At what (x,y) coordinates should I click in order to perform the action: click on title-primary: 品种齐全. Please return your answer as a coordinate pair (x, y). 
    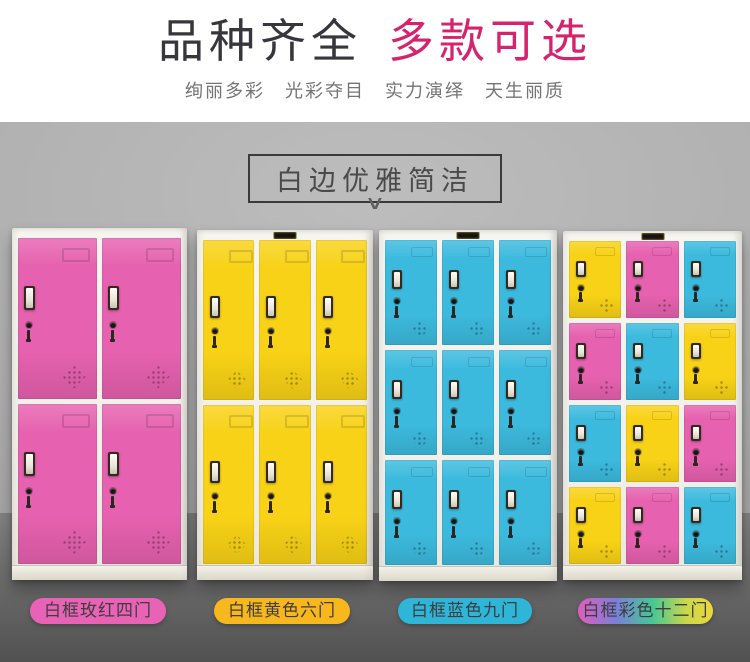
    Looking at the image, I should click on (260, 41).